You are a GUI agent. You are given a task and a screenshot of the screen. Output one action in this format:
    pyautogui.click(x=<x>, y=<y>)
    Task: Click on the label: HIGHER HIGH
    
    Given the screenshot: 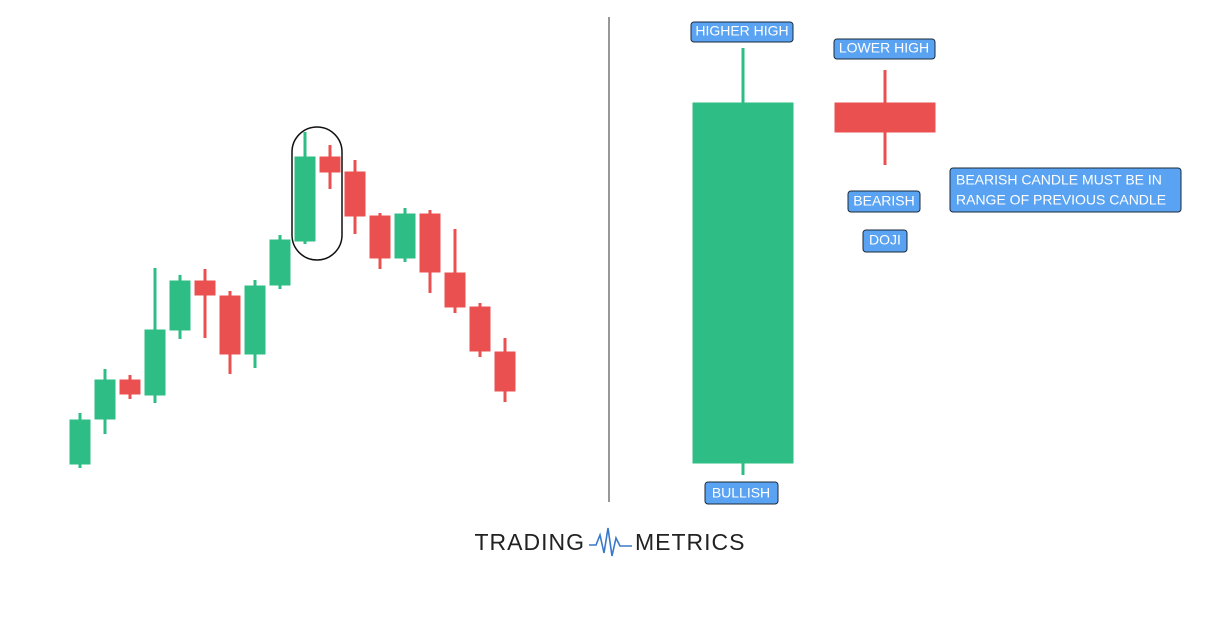 What is the action you would take?
    pyautogui.click(x=742, y=32)
    